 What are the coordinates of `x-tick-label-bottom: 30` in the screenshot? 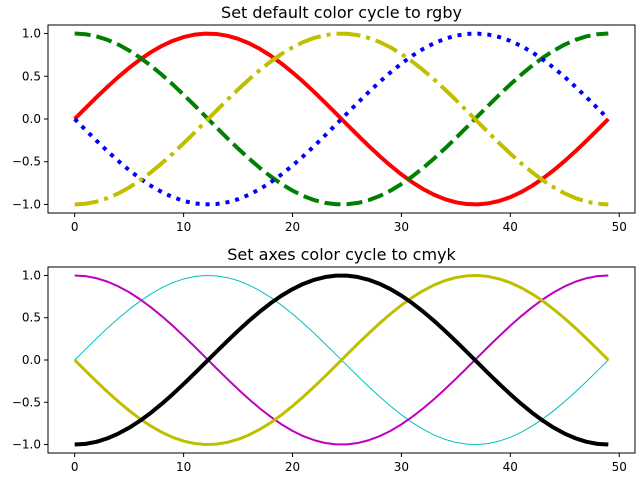 It's located at (401, 467).